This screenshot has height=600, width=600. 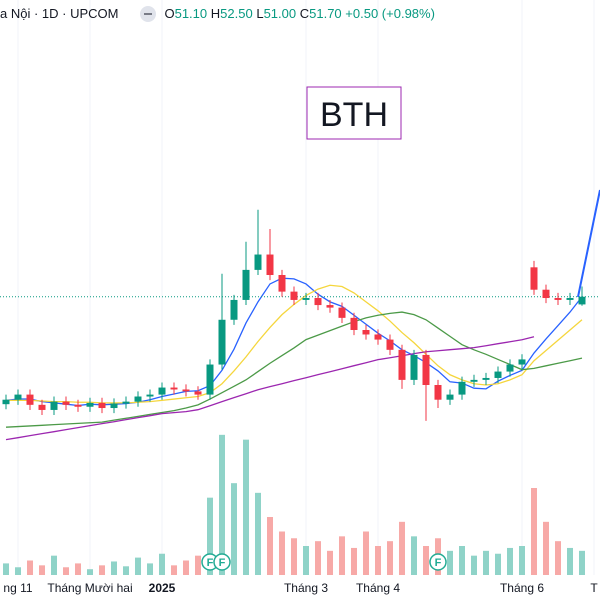 I want to click on annotation-text: BTH, so click(x=354, y=115).